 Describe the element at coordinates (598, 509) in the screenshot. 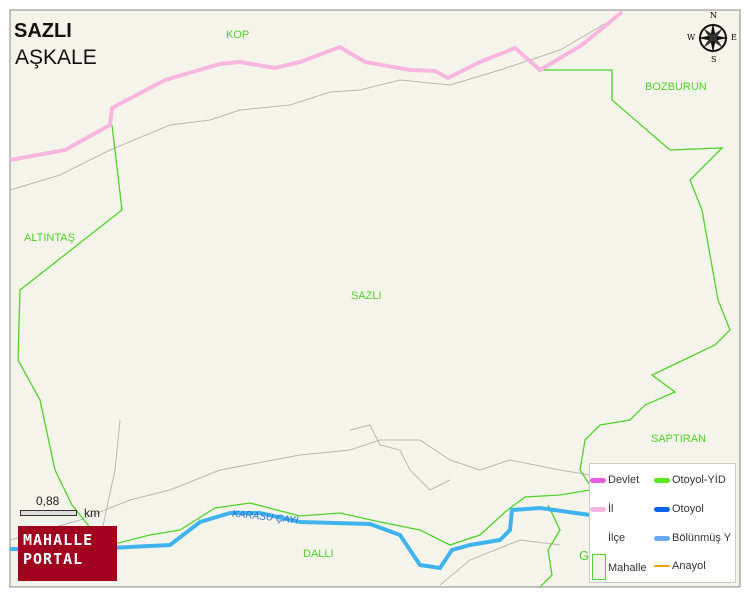

I see `il-swatch-icon` at that location.